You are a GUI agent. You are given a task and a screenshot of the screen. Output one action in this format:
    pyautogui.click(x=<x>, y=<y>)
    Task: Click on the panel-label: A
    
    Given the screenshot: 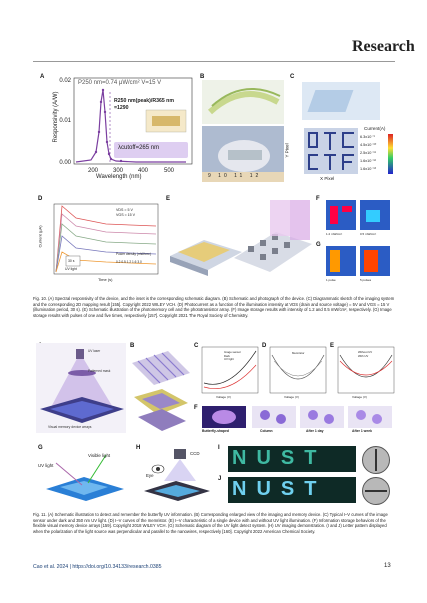 What is the action you would take?
    pyautogui.click(x=42, y=77)
    